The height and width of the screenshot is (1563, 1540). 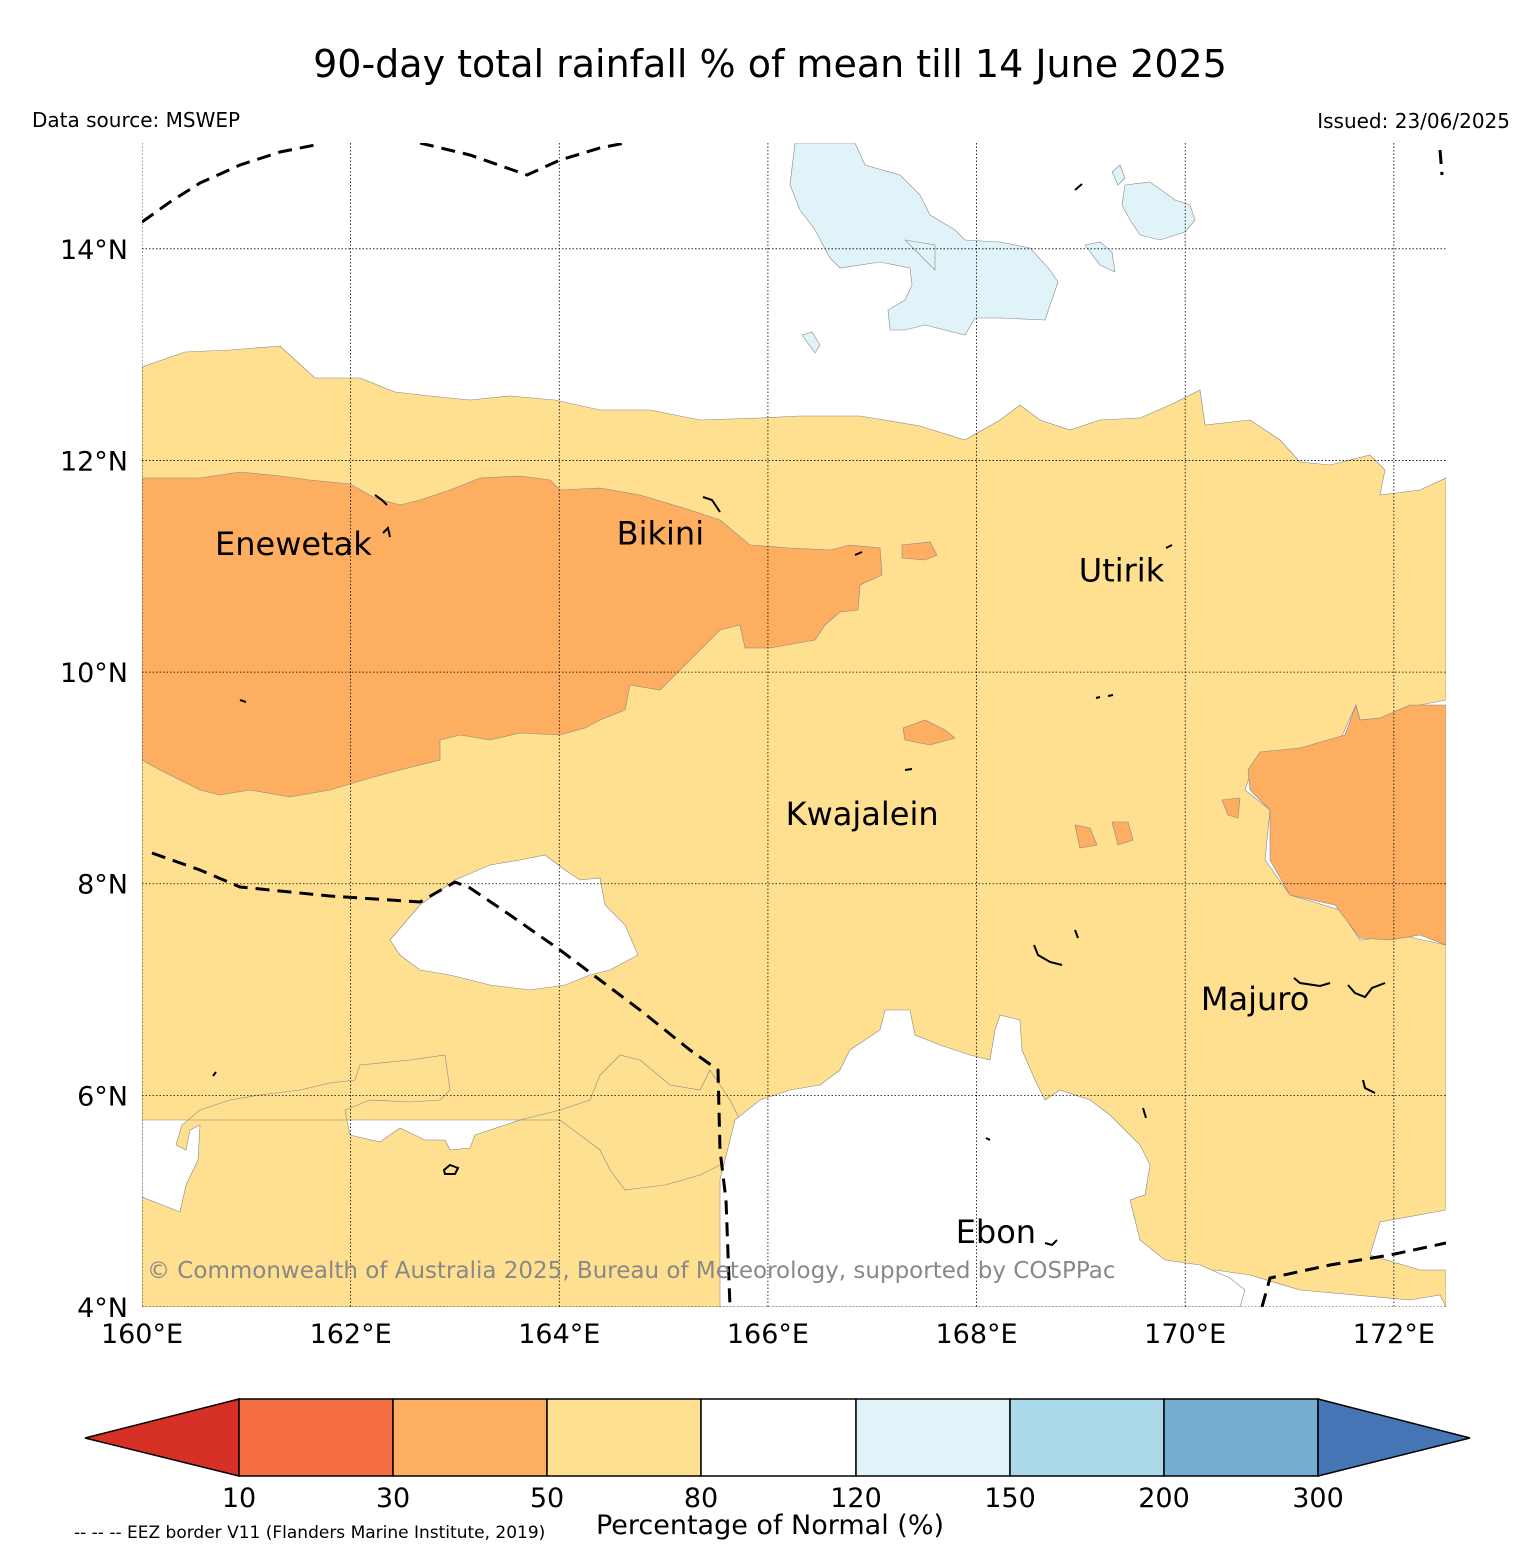 I want to click on region-30-50-patch-e, so click(x=1086, y=836).